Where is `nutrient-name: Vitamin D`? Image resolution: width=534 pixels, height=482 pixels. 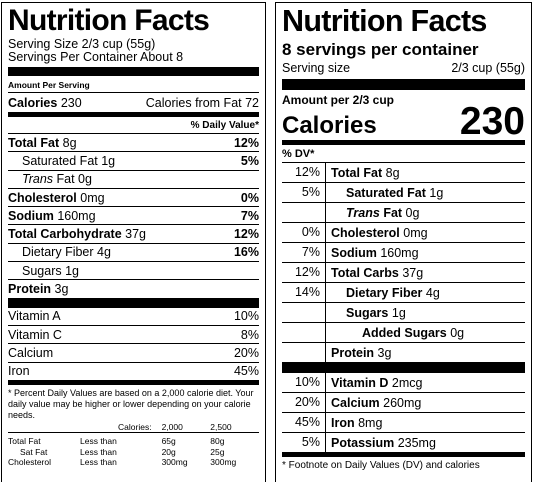
nutrient-name: Vitamin D is located at coordinates (360, 382).